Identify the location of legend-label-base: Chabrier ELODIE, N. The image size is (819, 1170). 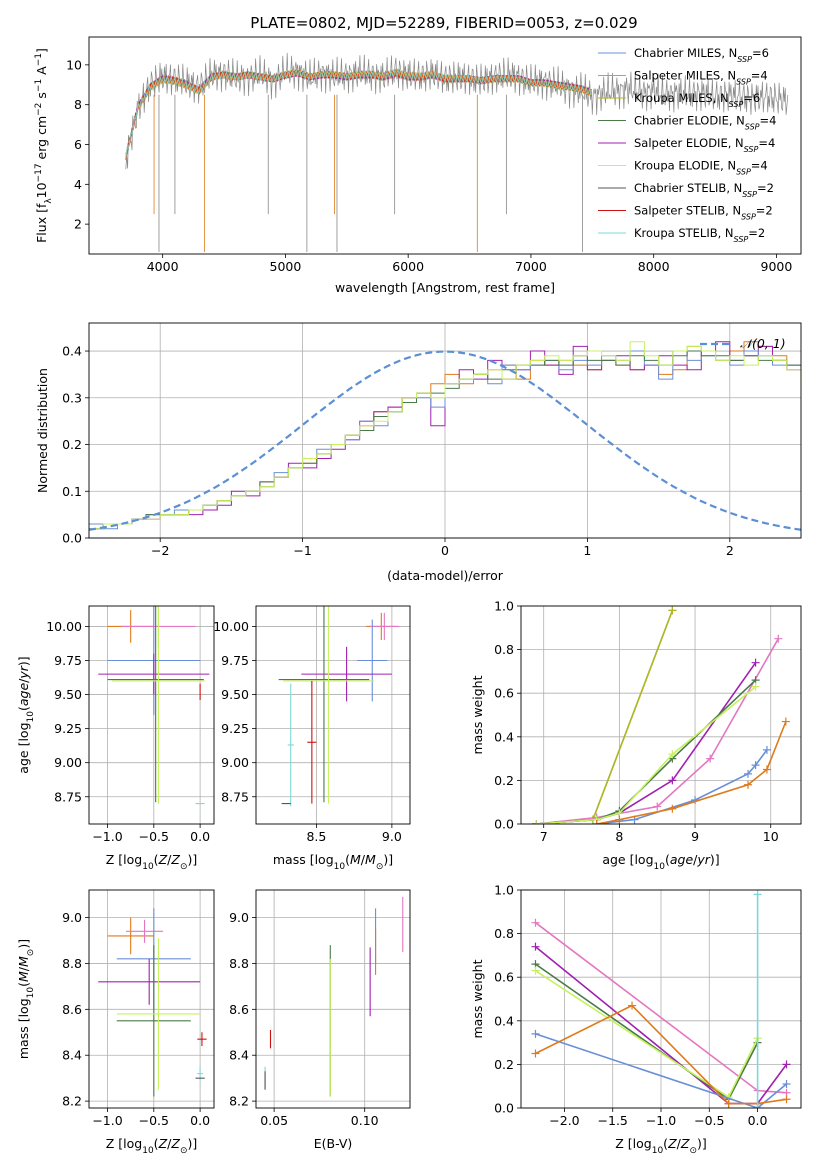
(689, 121).